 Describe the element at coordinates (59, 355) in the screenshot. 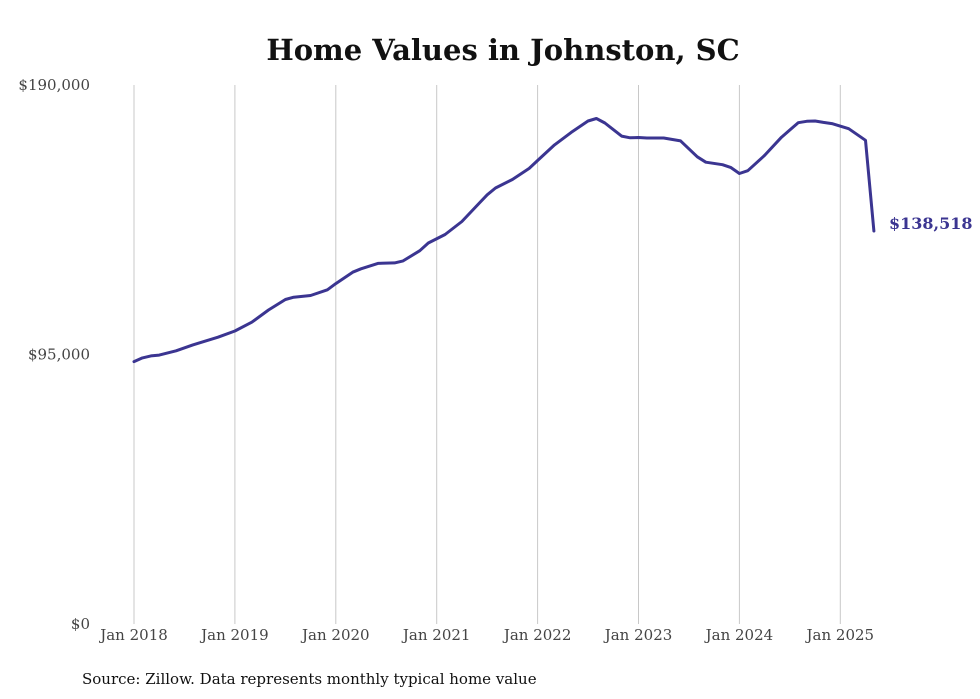

I see `y-tick-label: $95,000` at that location.